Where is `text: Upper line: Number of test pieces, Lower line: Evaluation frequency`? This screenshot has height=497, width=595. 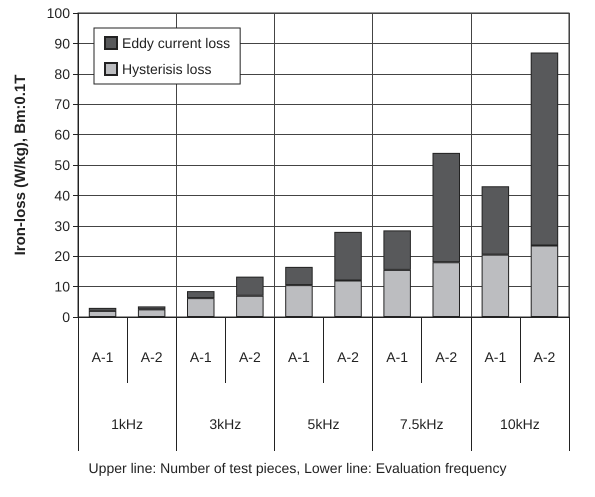
text: Upper line: Number of test pieces, Lower line: Evaluation frequency is located at coordinates (297, 468).